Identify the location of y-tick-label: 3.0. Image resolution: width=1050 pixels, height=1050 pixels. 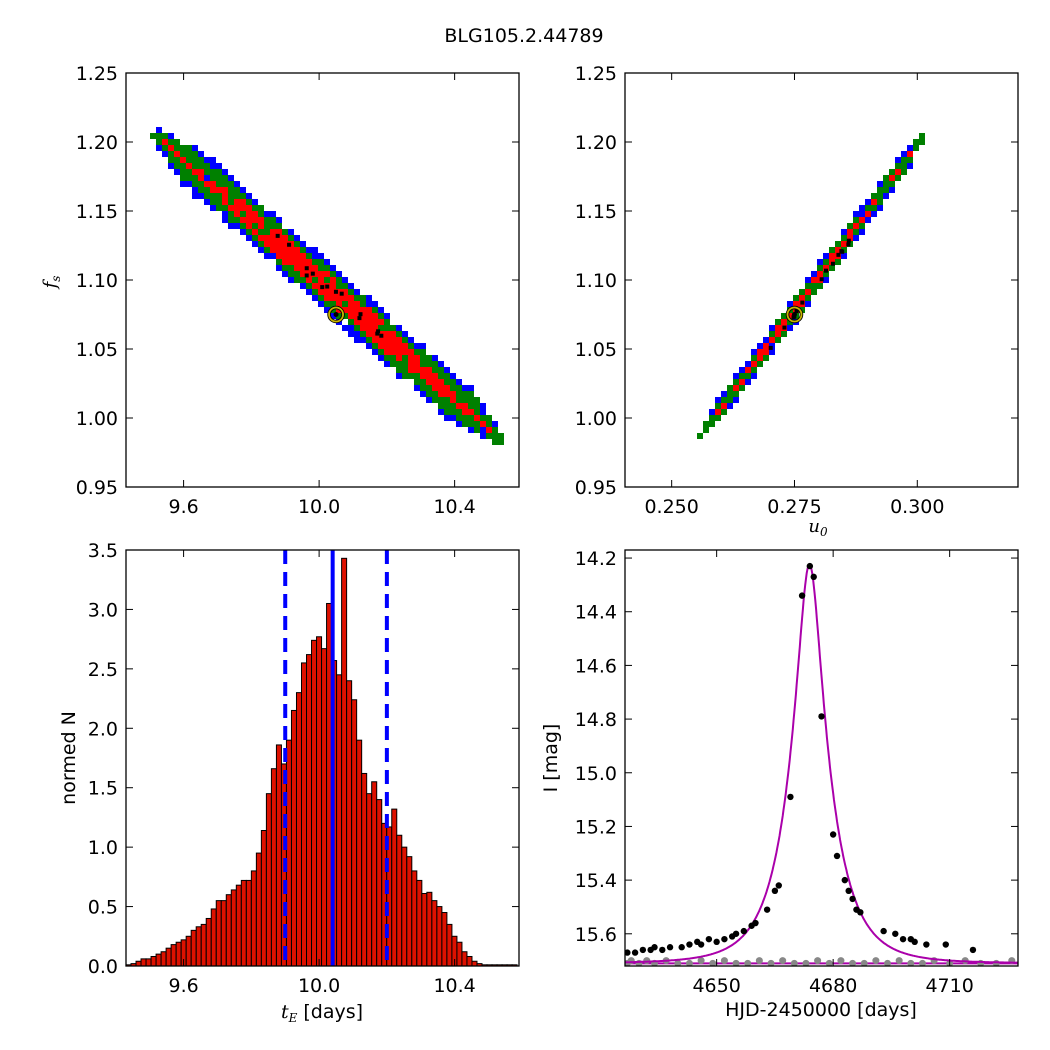
(103, 610).